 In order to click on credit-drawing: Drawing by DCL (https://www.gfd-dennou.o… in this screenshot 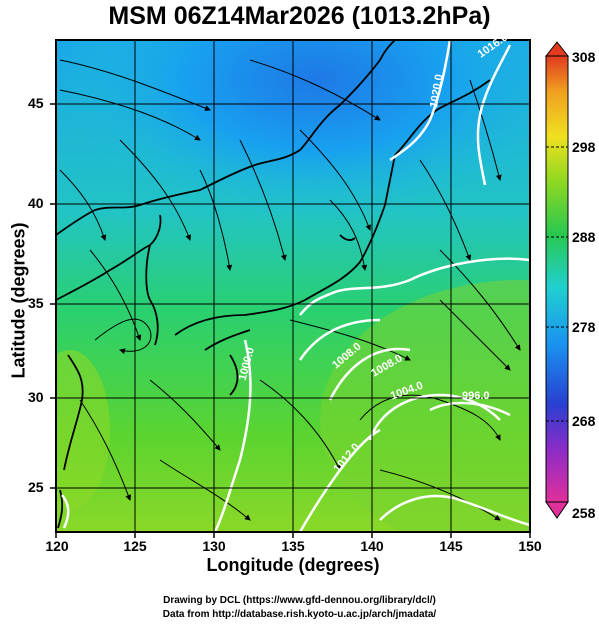, I will do `click(299, 600)`.